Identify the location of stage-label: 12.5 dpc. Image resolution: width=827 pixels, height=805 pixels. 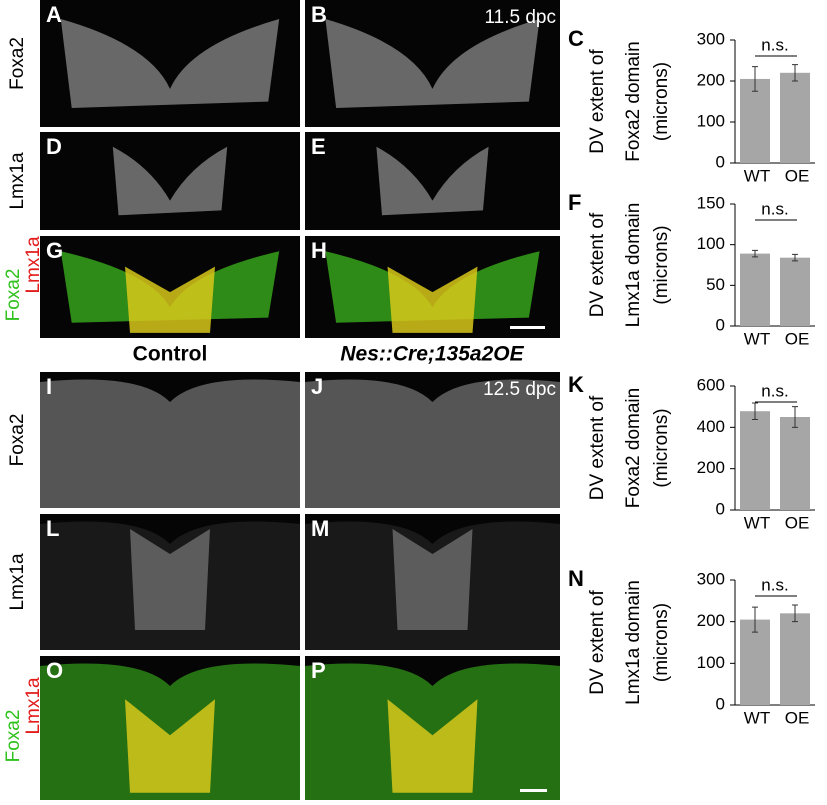
(519, 389).